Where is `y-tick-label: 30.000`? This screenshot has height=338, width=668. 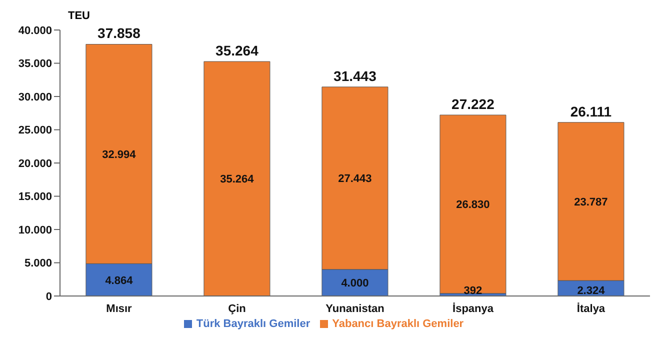 y-tick-label: 30.000 is located at coordinates (35, 97).